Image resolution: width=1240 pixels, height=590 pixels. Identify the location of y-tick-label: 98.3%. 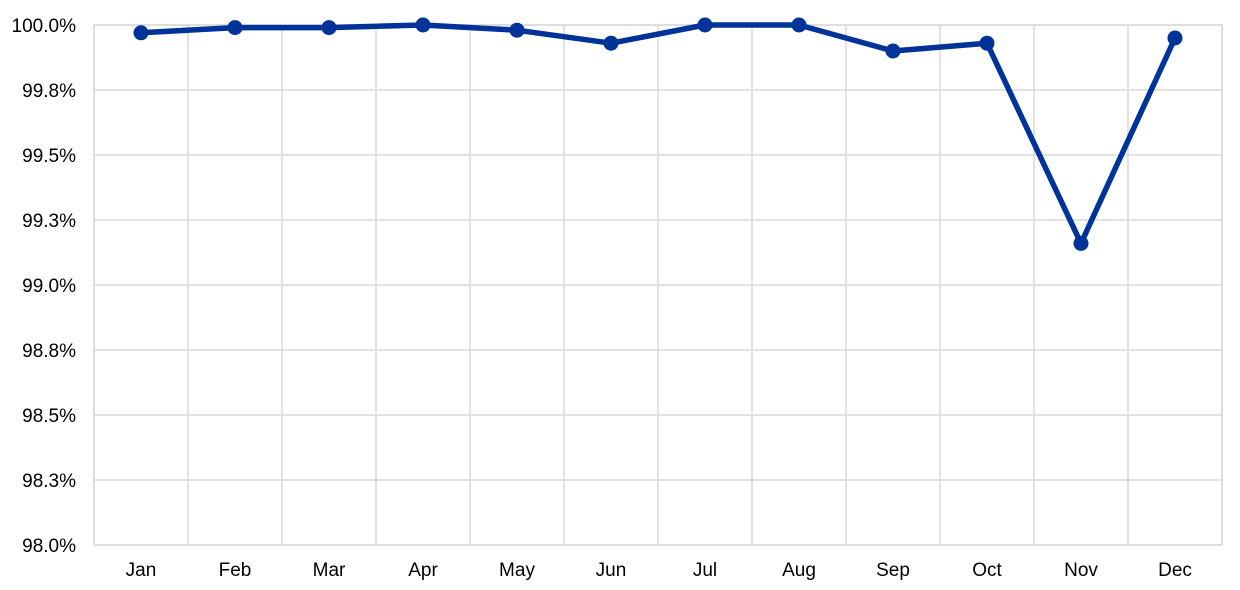
(49, 481).